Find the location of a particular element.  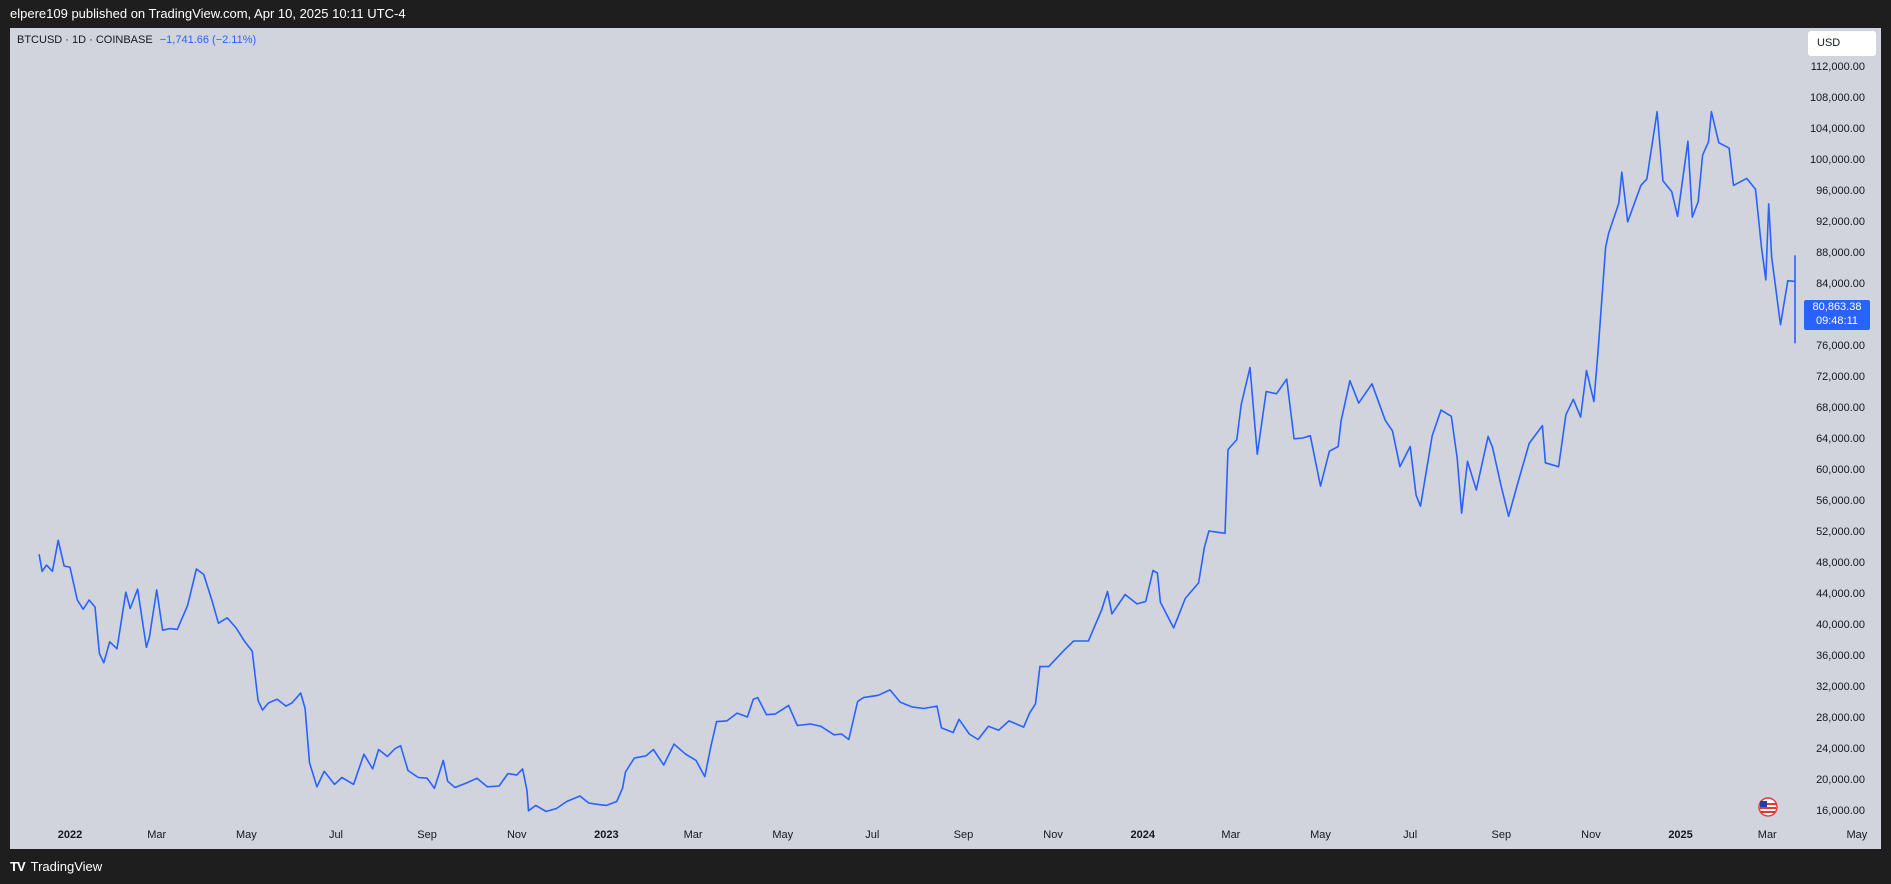

y-tick-label: 108,000.00 is located at coordinates (1837, 98).